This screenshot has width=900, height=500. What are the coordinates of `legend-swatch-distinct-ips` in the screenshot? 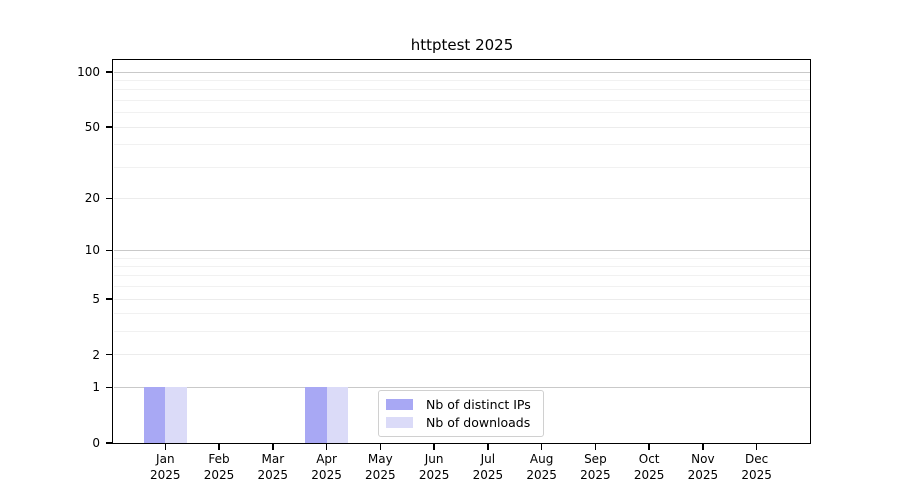 It's located at (399, 404).